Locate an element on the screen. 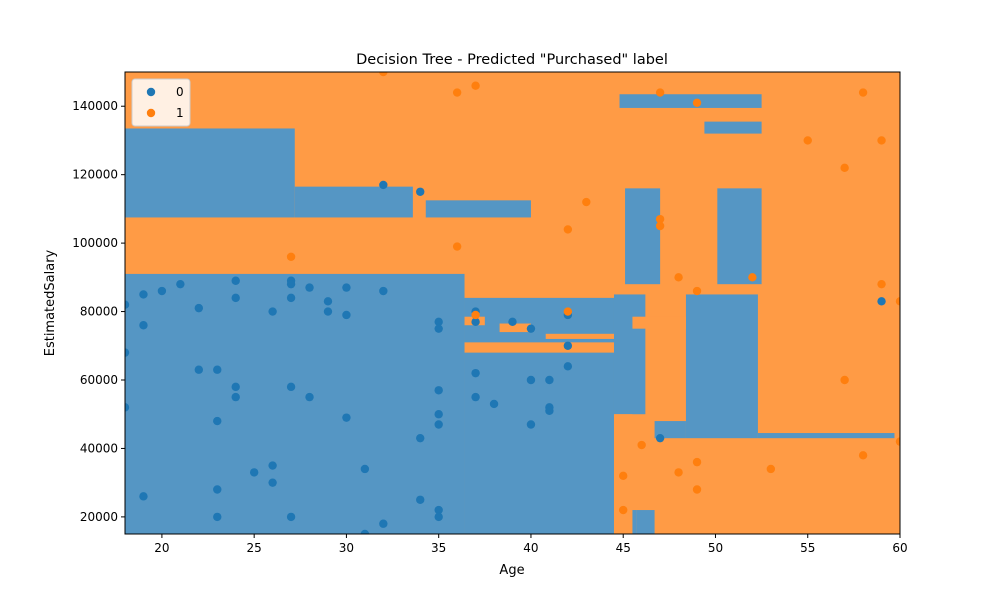 This screenshot has height=600, width=1000. y-tick-label: 40000 is located at coordinates (99, 448).